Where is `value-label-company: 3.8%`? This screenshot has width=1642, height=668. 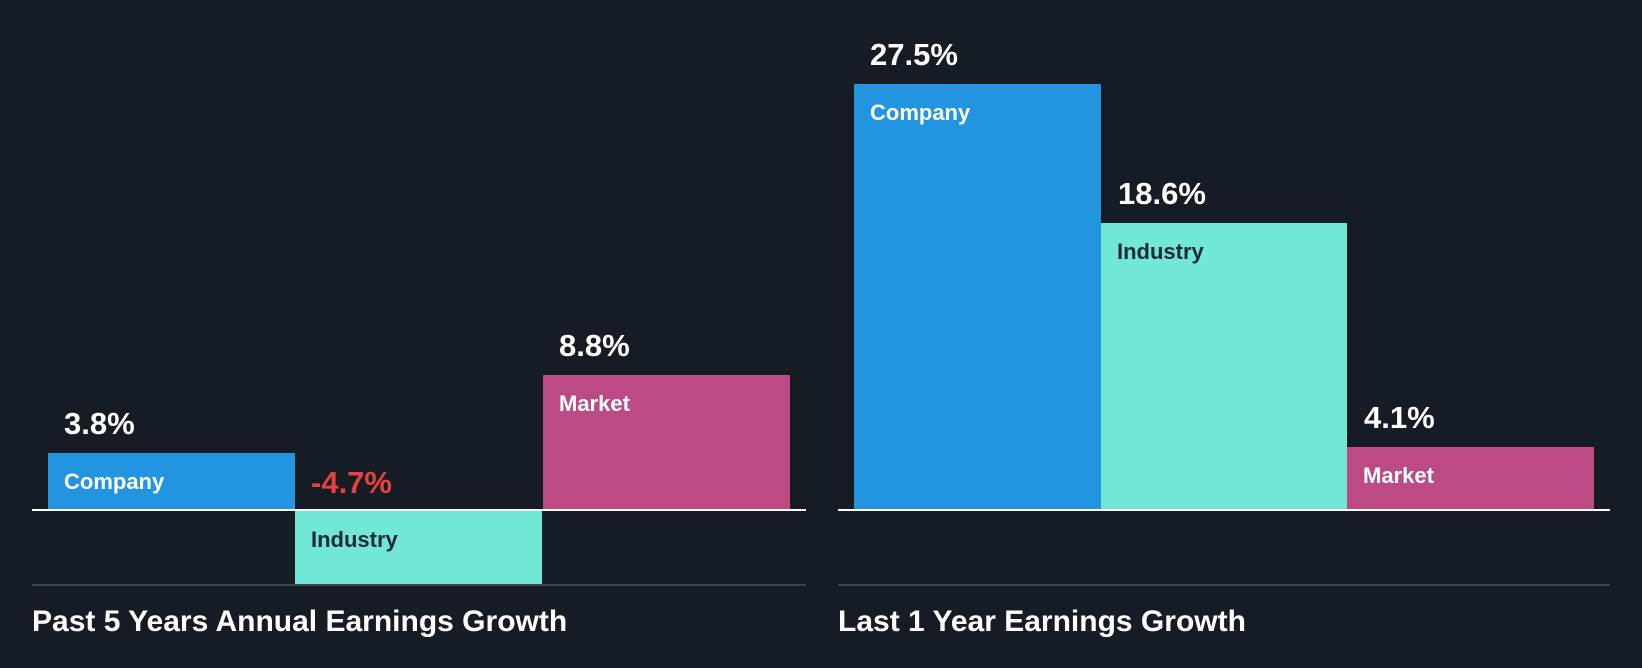
value-label-company: 3.8% is located at coordinates (99, 423).